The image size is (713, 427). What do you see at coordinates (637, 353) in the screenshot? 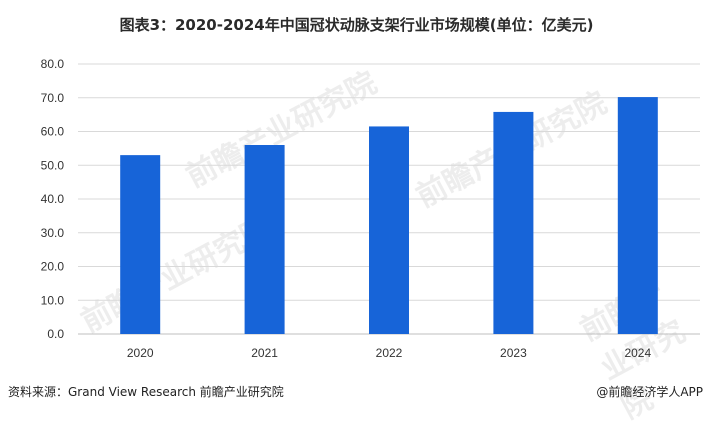
I see `x-tick-label: 2024` at bounding box center [637, 353].